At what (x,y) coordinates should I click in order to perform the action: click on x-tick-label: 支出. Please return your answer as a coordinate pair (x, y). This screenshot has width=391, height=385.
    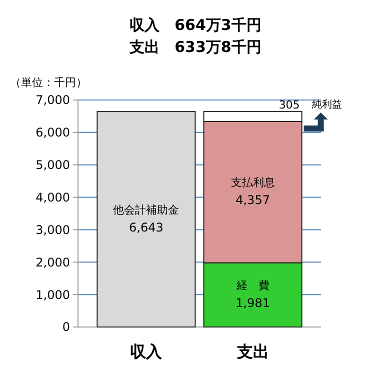
    Looking at the image, I should click on (252, 351).